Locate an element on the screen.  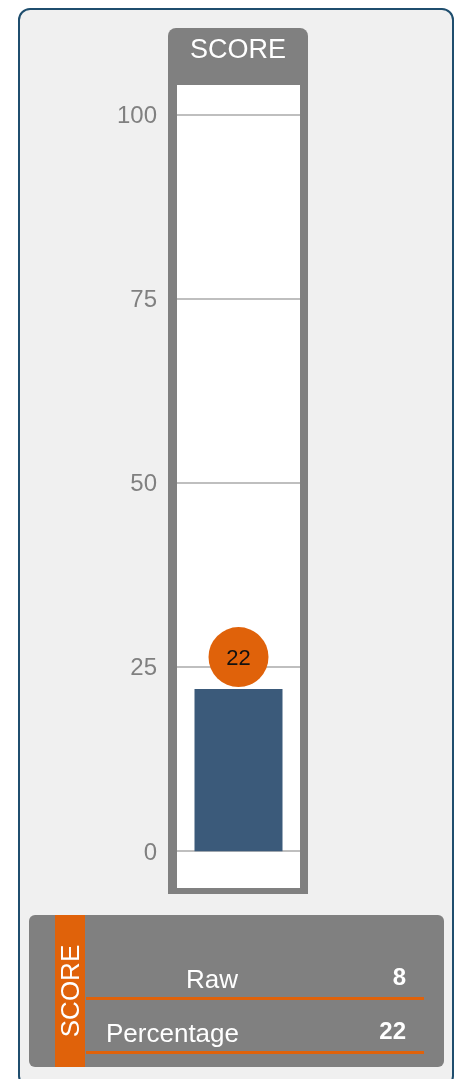
y-tick-label: 50 is located at coordinates (143, 483).